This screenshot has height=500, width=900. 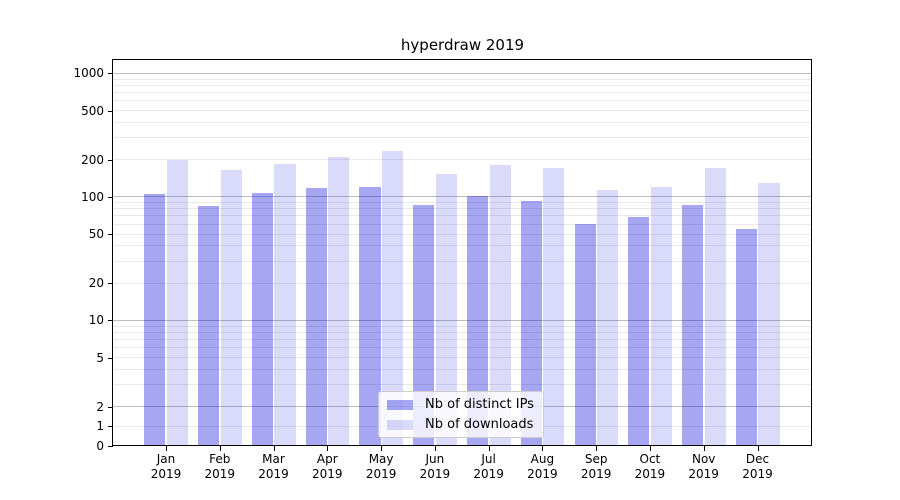 What do you see at coordinates (446, 309) in the screenshot?
I see `bar-downloads-jun` at bounding box center [446, 309].